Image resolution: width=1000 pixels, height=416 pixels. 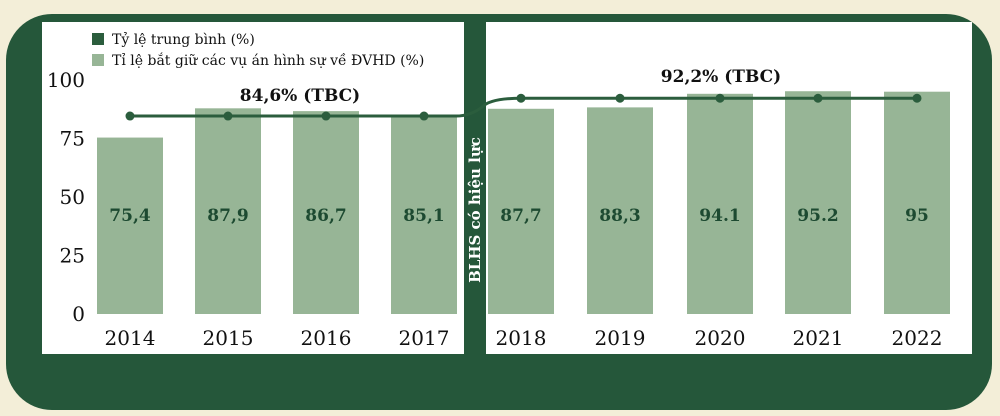 I want to click on annotation-avg-after: 92,2% (TBC), so click(x=721, y=77).